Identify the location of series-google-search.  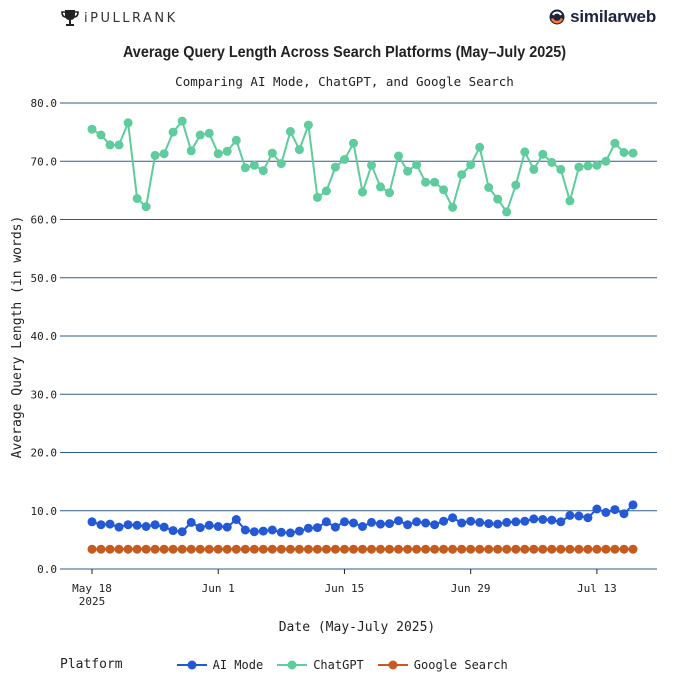
(362, 549).